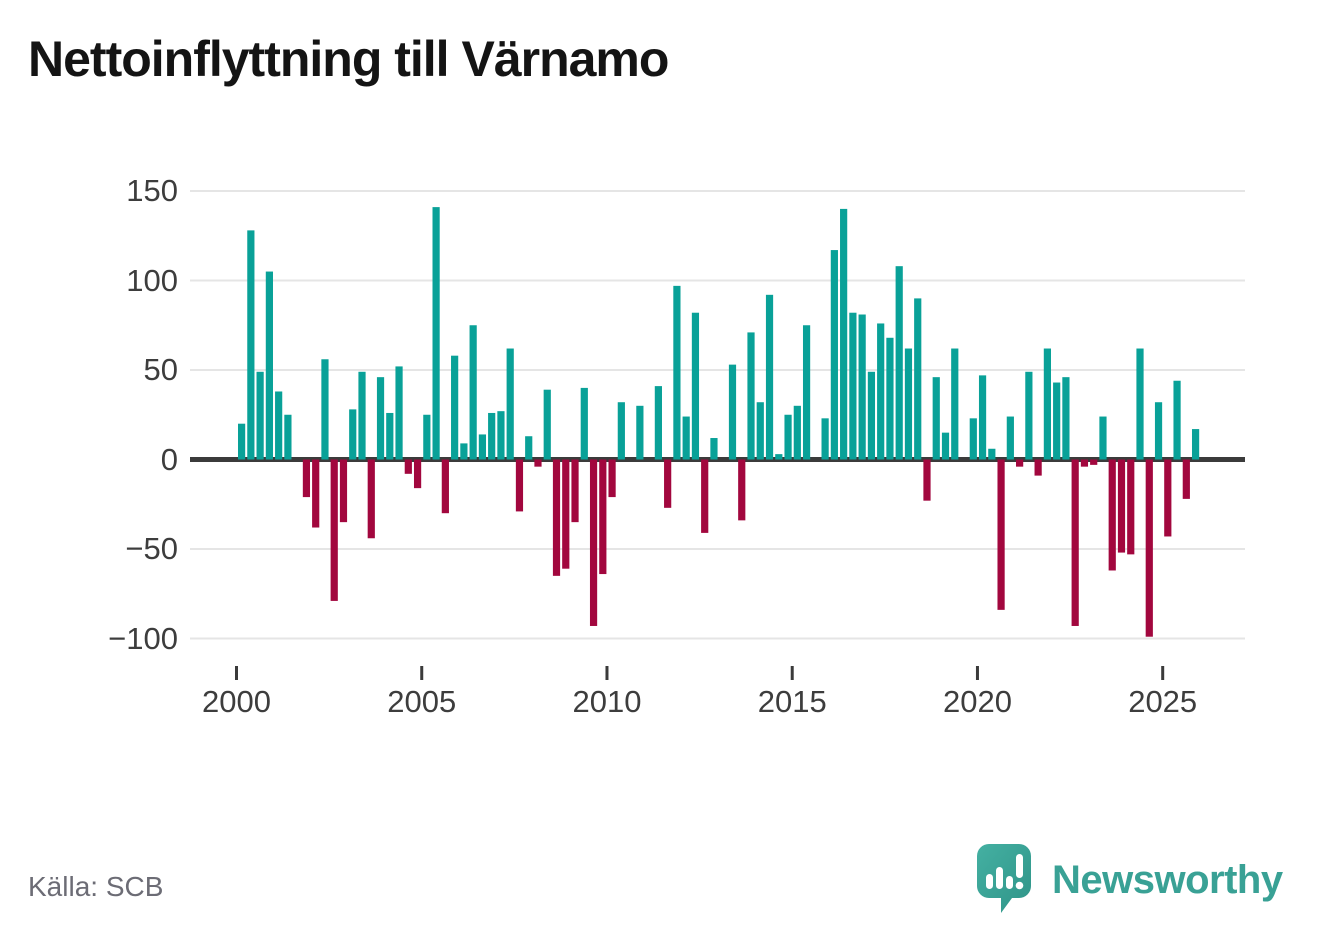 Image resolution: width=1322 pixels, height=939 pixels. Describe the element at coordinates (152, 190) in the screenshot. I see `y-axis-label-150: 150` at that location.